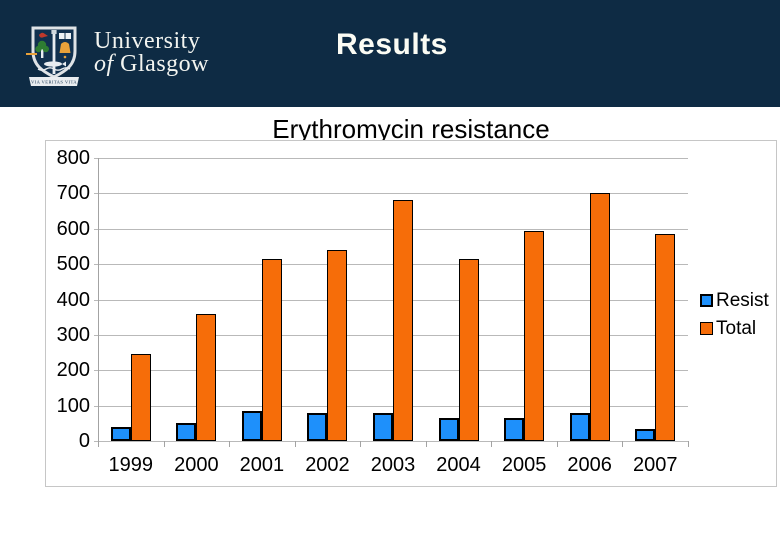 This screenshot has width=780, height=540. Describe the element at coordinates (706, 328) in the screenshot. I see `legend-marker-total` at that location.